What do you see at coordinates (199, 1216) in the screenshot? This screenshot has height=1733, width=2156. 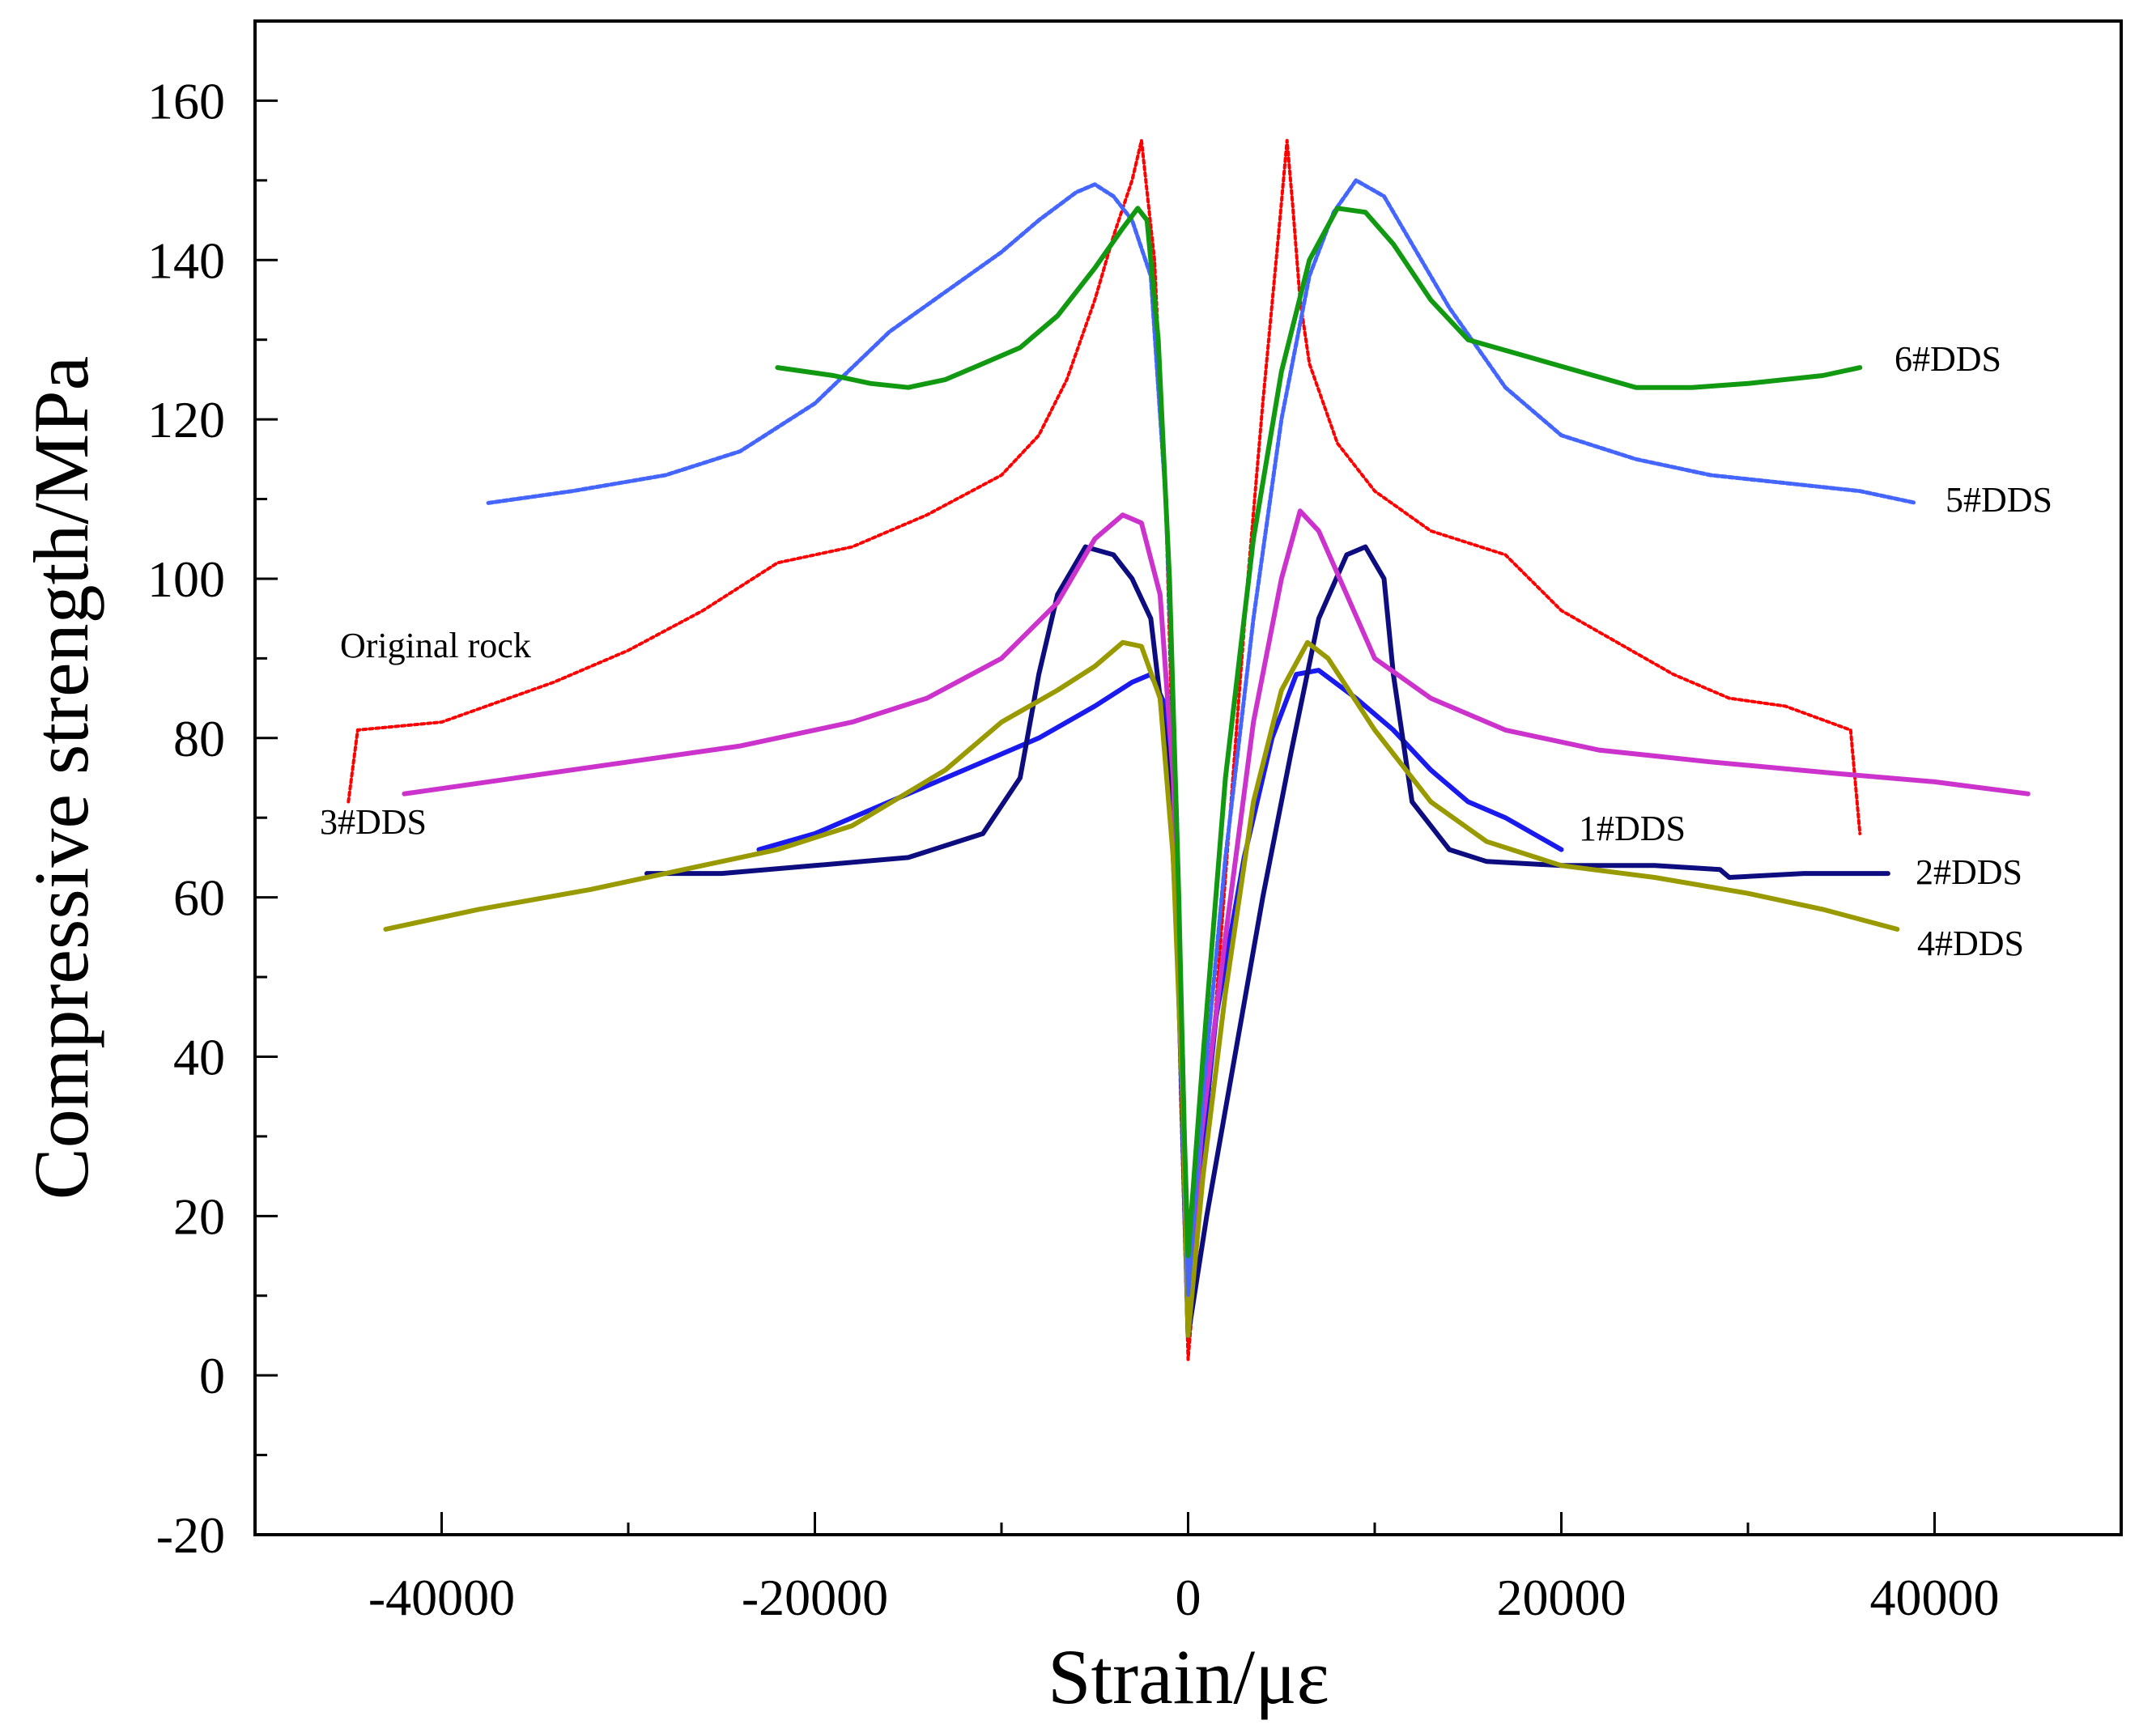 I see `y-tick-label: 20` at bounding box center [199, 1216].